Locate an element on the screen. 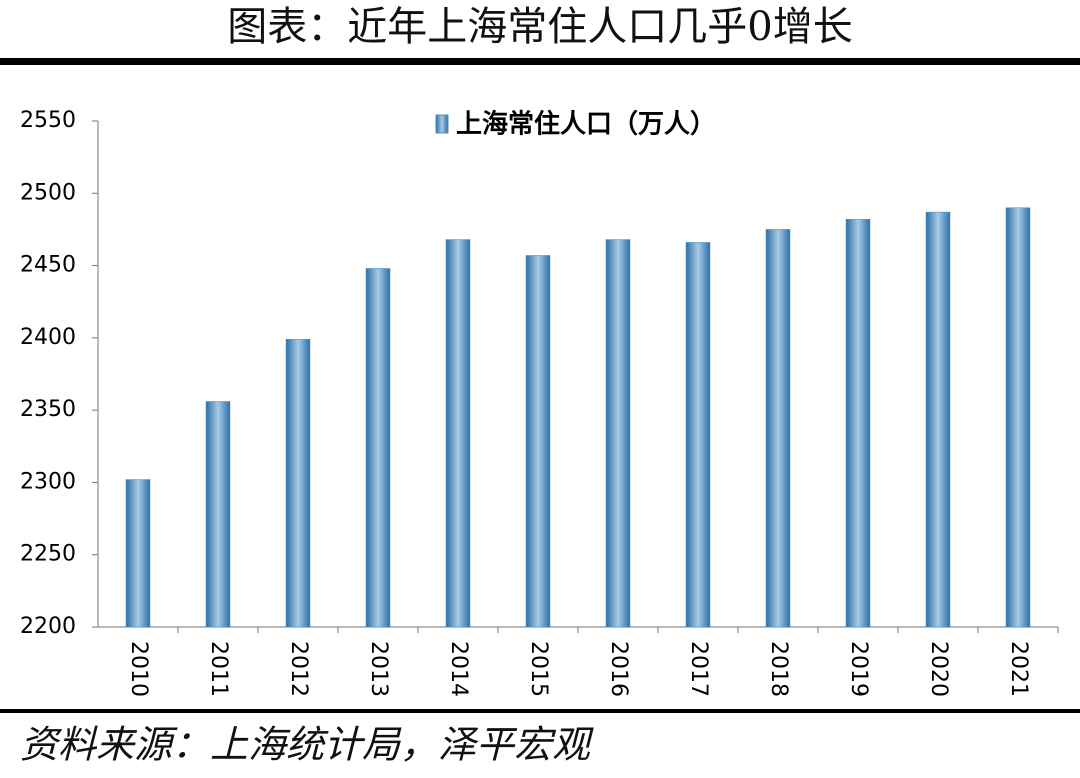 The height and width of the screenshot is (778, 1080). legend-swatch is located at coordinates (442, 124).